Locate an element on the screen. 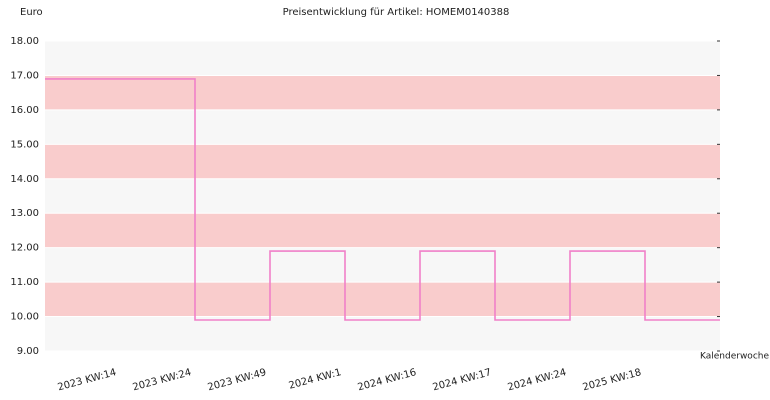  x-tick-label: 2023 KW:49 is located at coordinates (237, 380).